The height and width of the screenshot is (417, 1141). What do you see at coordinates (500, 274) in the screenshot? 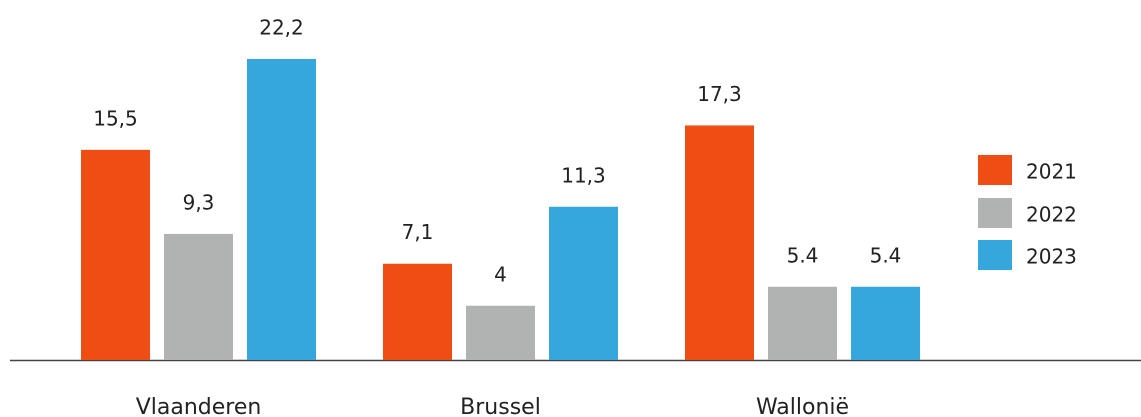
I see `data-label: 4` at bounding box center [500, 274].